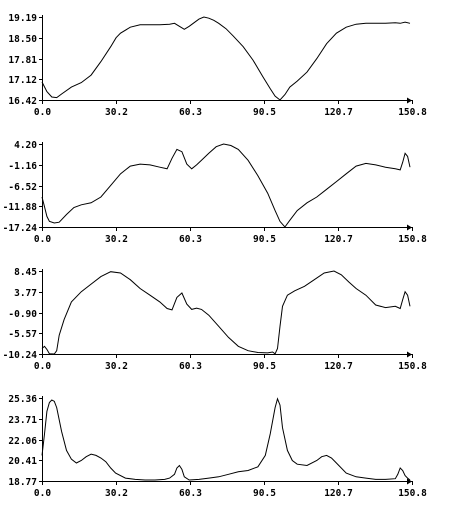  Describe the element at coordinates (264, 239) in the screenshot. I see `chart-2-x-tick-label: 90.5` at that location.